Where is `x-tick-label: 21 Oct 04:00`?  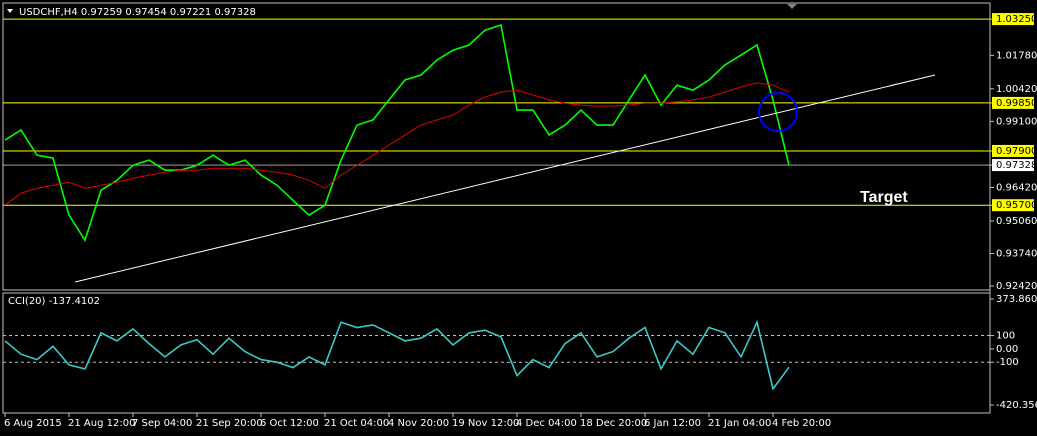 x-tick-label: 21 Oct 04:00 is located at coordinates (356, 423).